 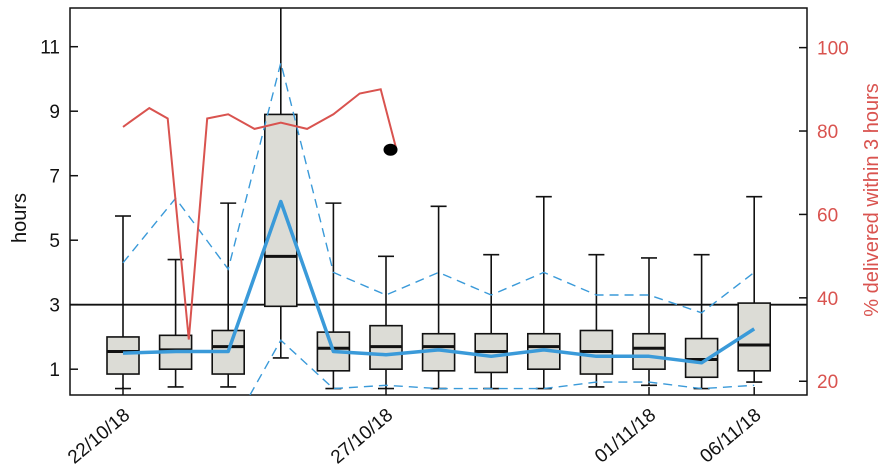 What do you see at coordinates (362, 437) in the screenshot?
I see `x-tick-label: 27/10/18` at bounding box center [362, 437].